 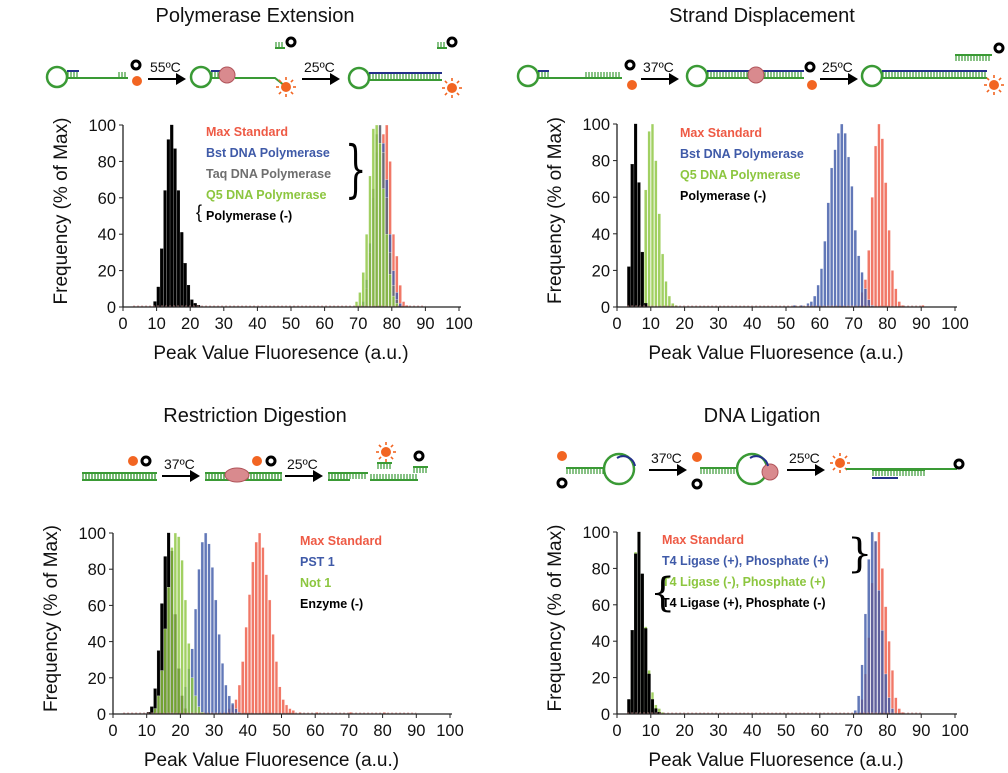 What do you see at coordinates (356, 169) in the screenshot?
I see `brace-icon: }` at bounding box center [356, 169].